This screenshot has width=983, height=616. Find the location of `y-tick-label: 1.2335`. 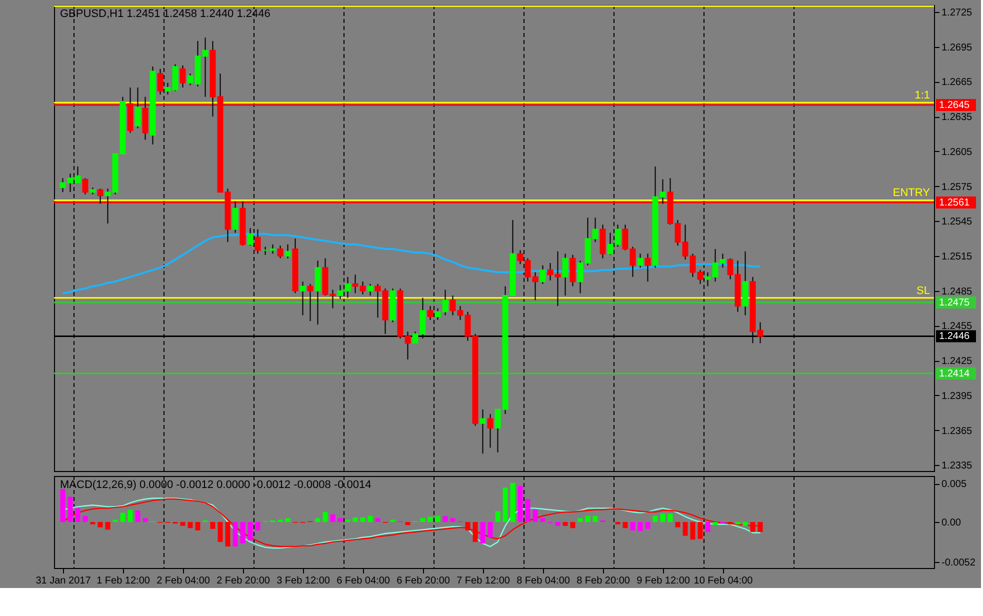

y-tick-label: 1.2335 is located at coordinates (957, 466).